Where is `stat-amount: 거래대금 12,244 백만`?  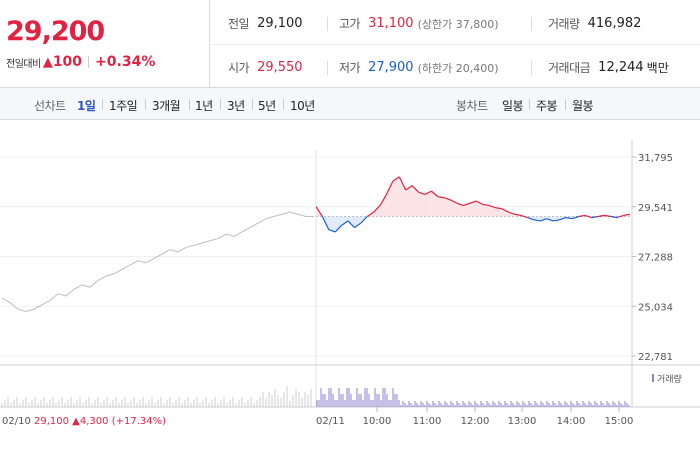 stat-amount: 거래대금 12,244 백만 is located at coordinates (608, 67).